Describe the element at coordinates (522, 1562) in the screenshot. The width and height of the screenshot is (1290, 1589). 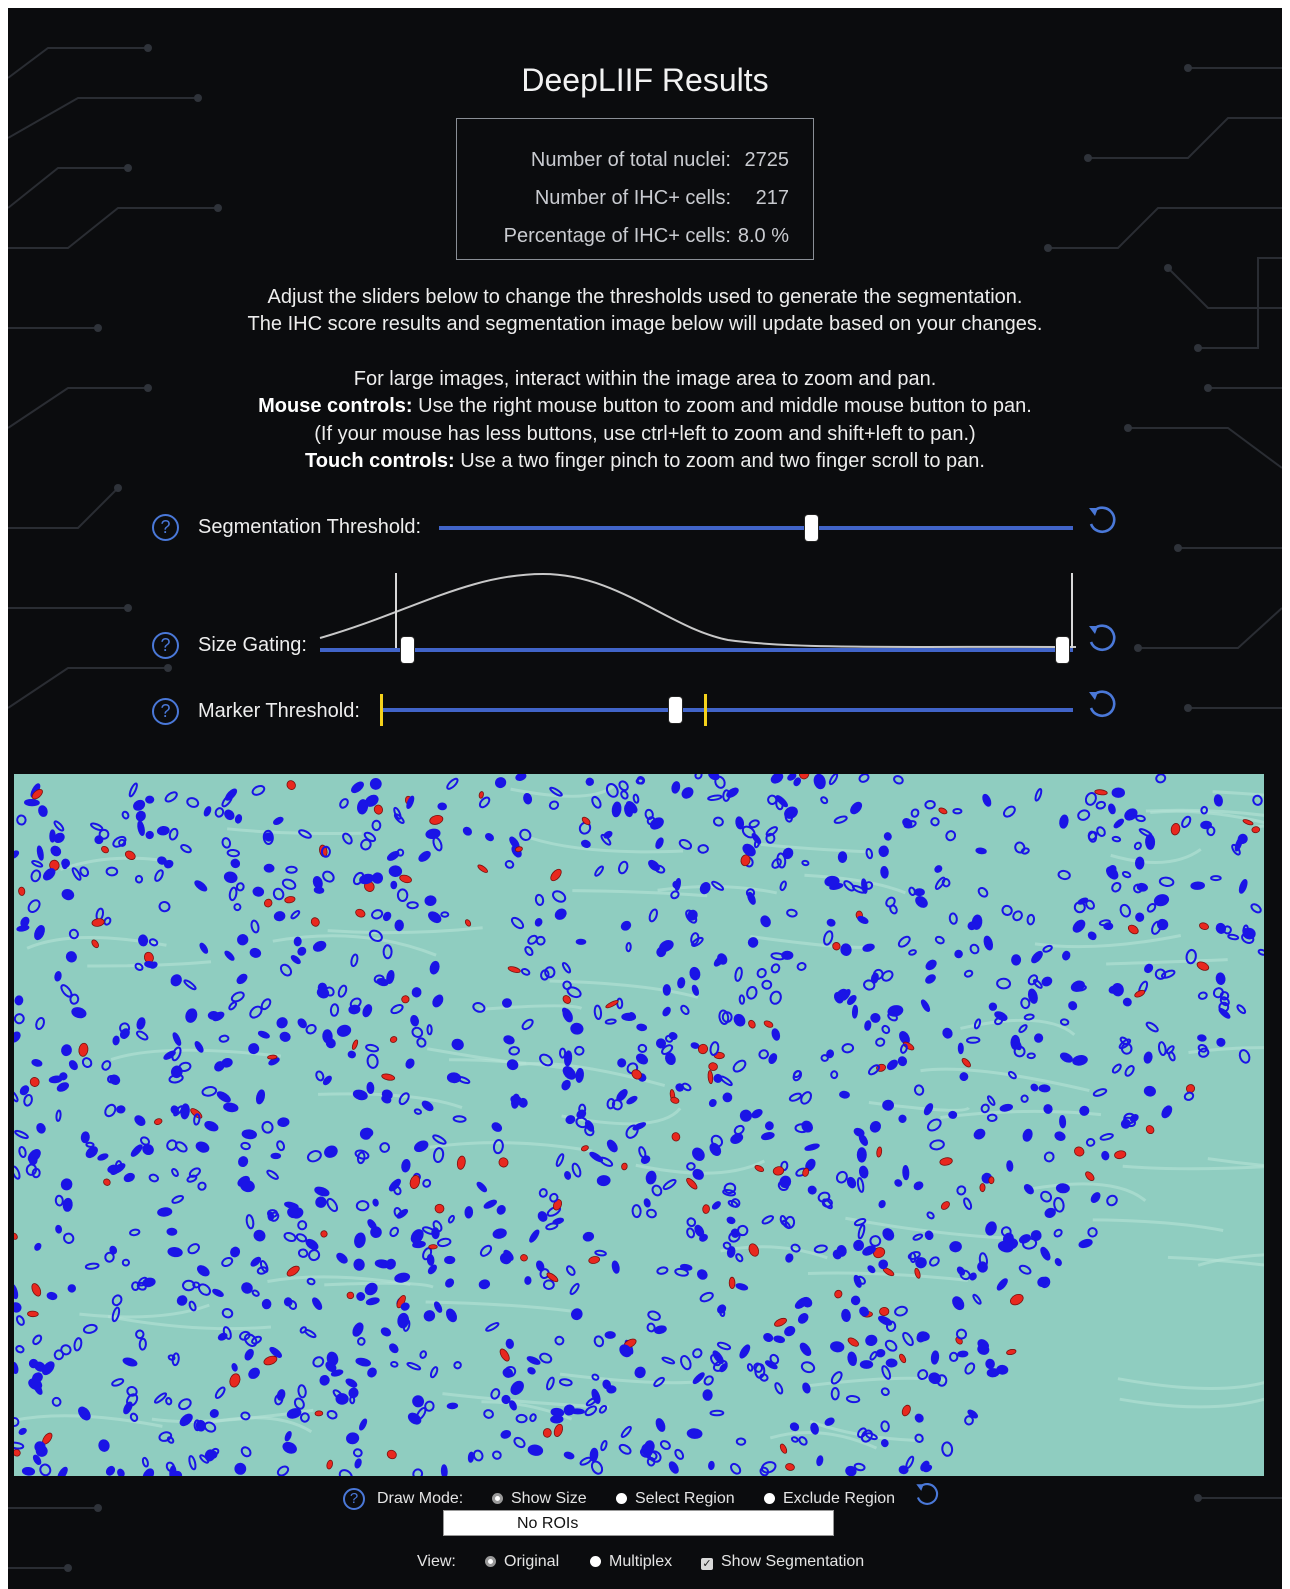
I see `view-original: Original` at that location.